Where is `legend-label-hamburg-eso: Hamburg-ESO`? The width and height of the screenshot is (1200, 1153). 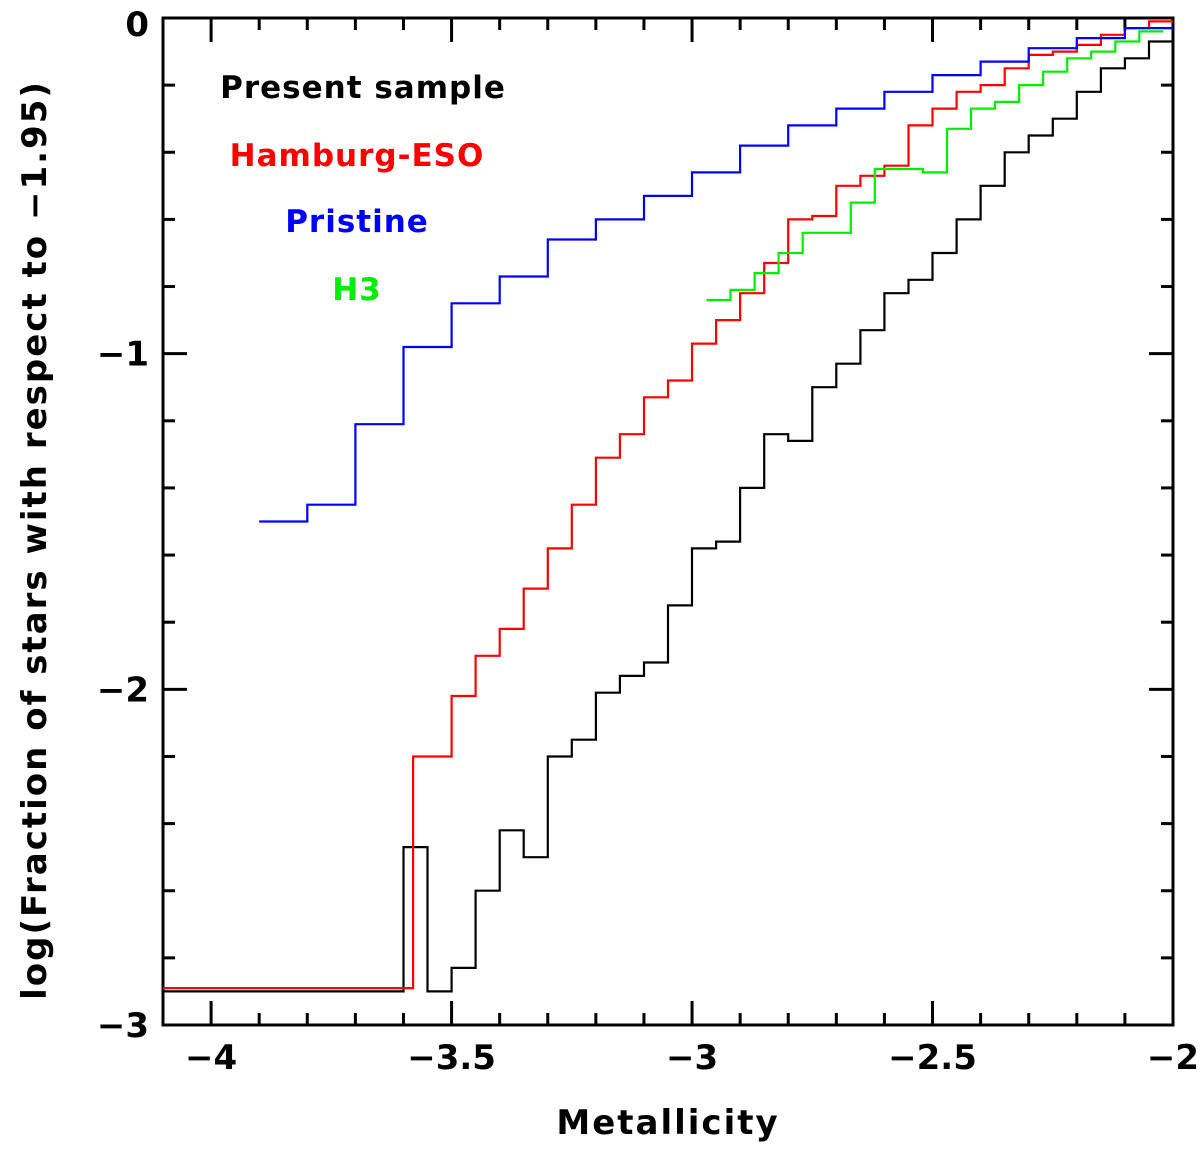 legend-label-hamburg-eso: Hamburg-ESO is located at coordinates (357, 156).